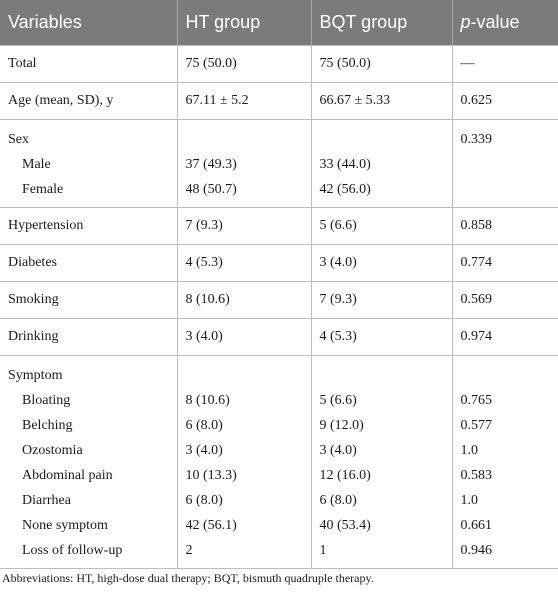 Image resolution: width=558 pixels, height=592 pixels. I want to click on table-row-abdominal-pain: Abdominal pain 10 (13.3) 12 (16.0) 0.583, so click(279, 475).